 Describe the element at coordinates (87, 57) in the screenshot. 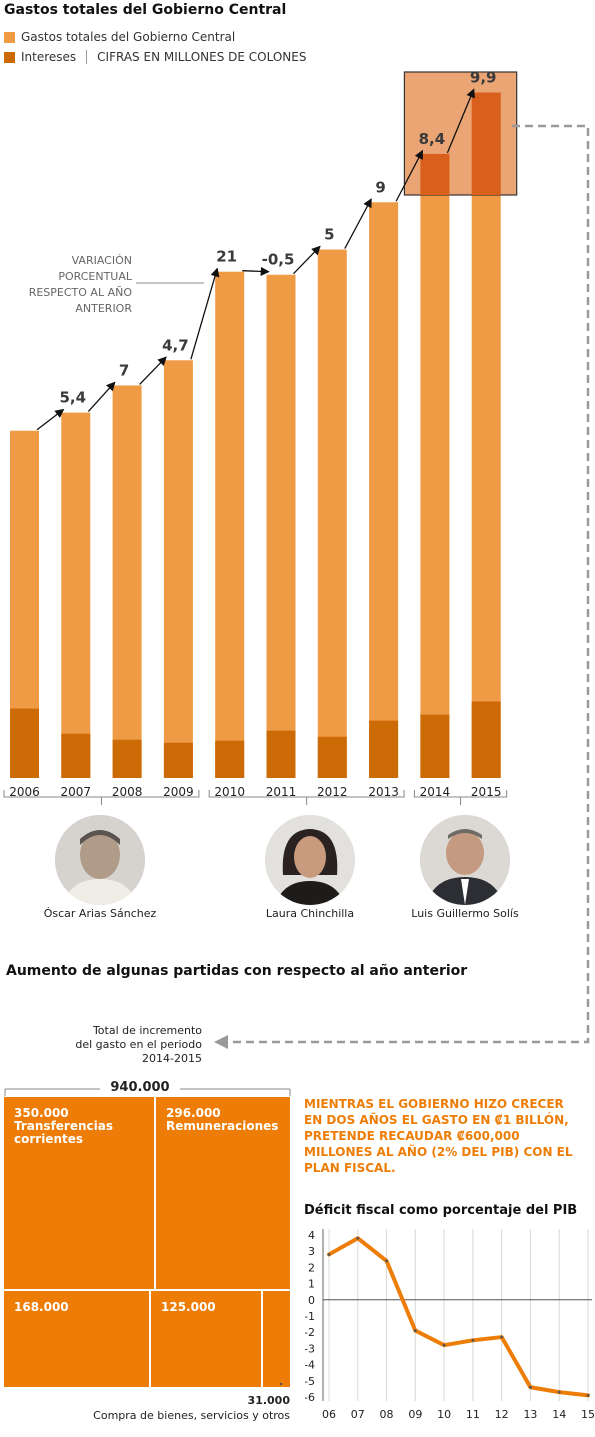

I see `legend-separator` at that location.